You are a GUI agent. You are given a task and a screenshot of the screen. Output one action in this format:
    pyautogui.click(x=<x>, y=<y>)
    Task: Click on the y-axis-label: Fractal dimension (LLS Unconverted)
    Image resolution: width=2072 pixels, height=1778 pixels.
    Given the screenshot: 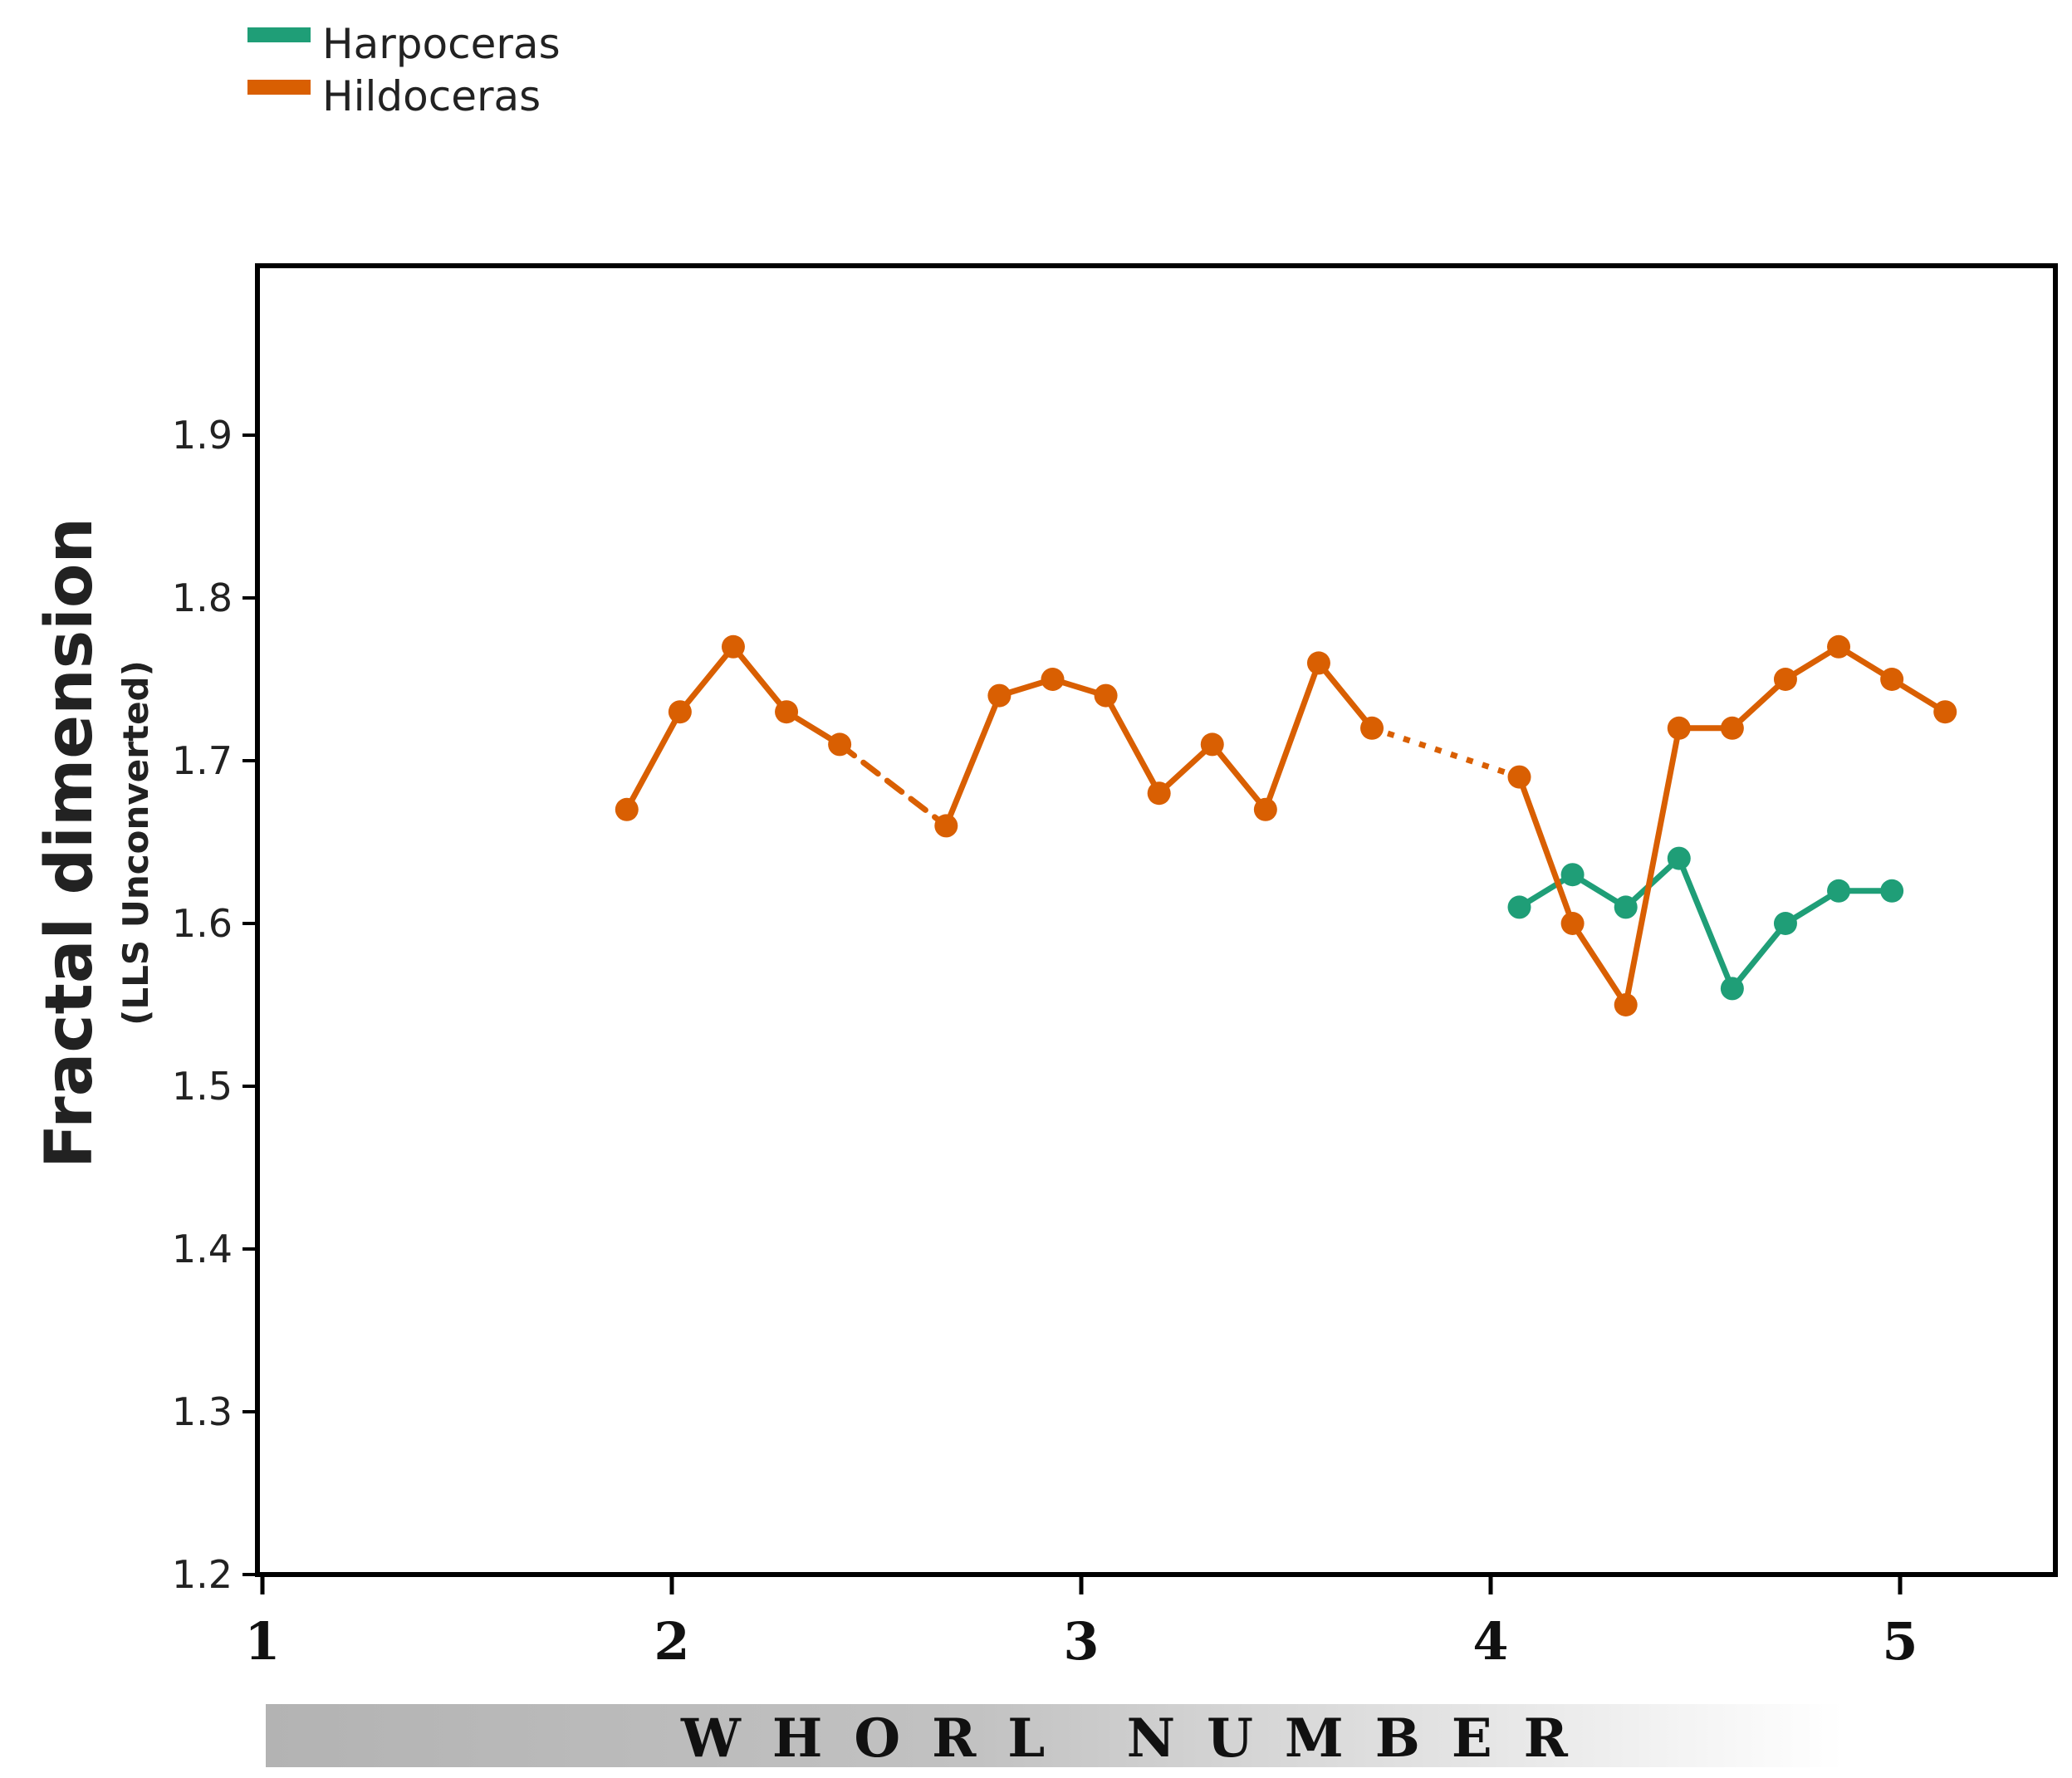 What is the action you would take?
    pyautogui.click(x=94, y=842)
    